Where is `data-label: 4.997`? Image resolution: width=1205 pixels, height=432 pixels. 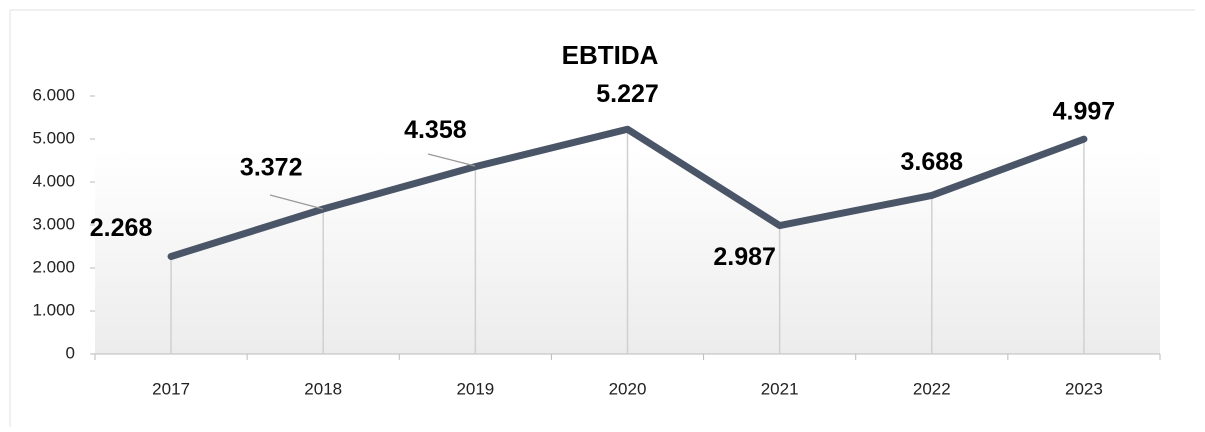
data-label: 4.997 is located at coordinates (1084, 112).